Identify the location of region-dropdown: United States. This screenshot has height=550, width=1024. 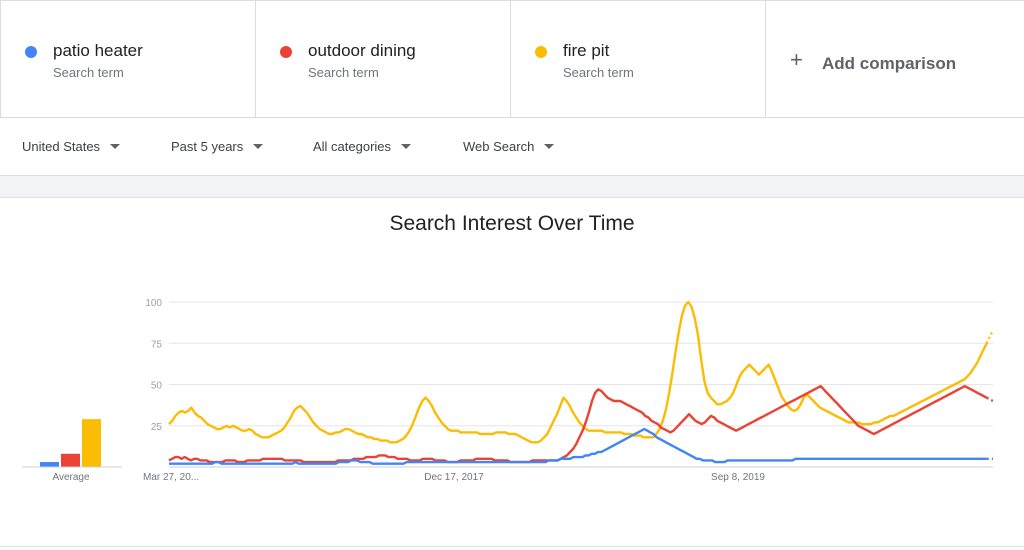
(71, 146).